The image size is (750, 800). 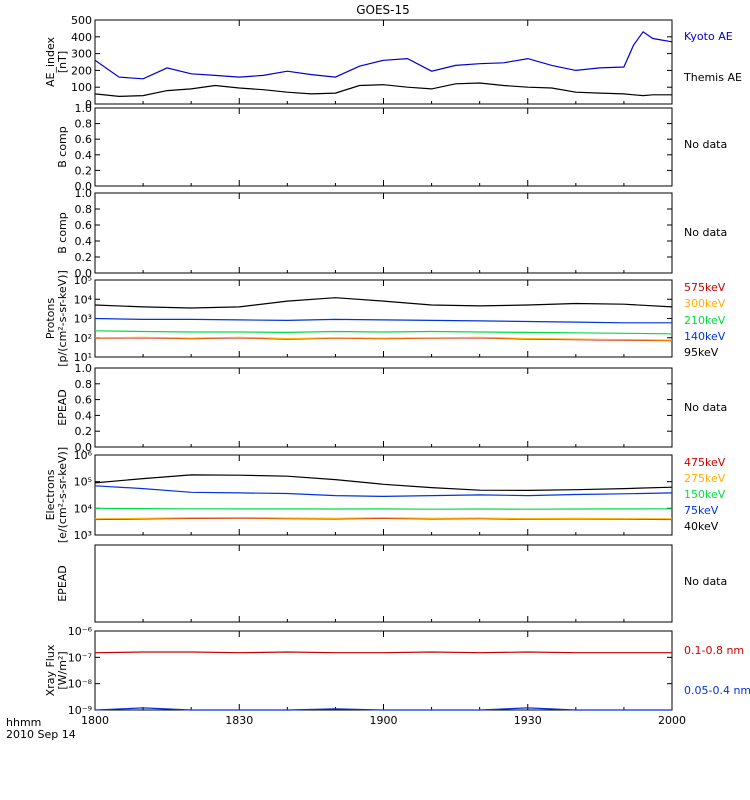 What do you see at coordinates (50, 670) in the screenshot?
I see `y-axis-label: Xray Flux` at bounding box center [50, 670].